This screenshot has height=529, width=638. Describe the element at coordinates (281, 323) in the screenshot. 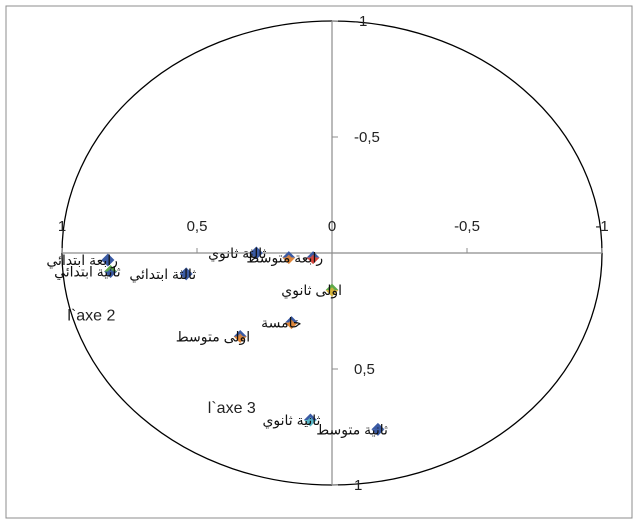

I see `data-point-label: خامسة` at that location.